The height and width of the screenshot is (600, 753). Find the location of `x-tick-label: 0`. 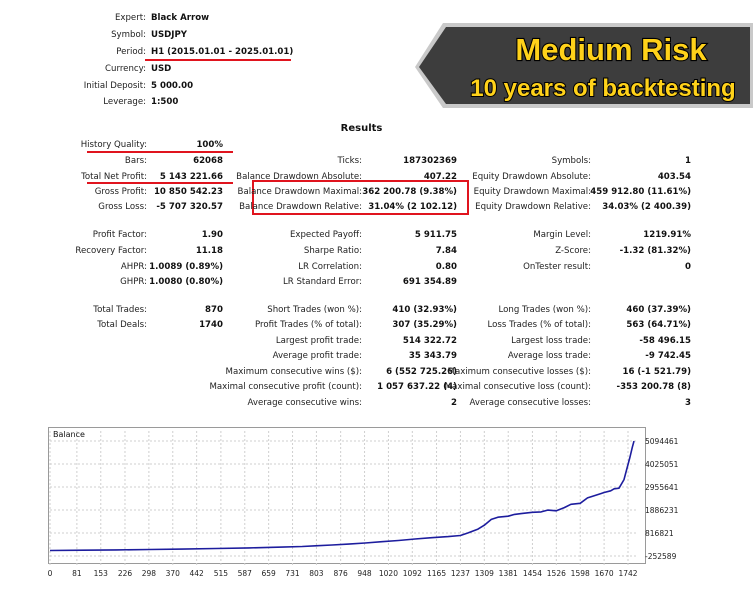

x-tick-label: 0 is located at coordinates (50, 573).